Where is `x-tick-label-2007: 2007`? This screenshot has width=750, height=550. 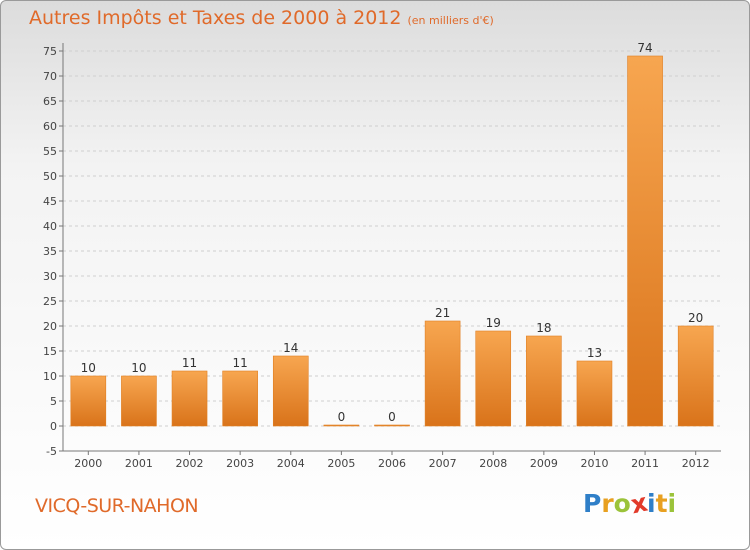
x-tick-label-2007: 2007 is located at coordinates (443, 463).